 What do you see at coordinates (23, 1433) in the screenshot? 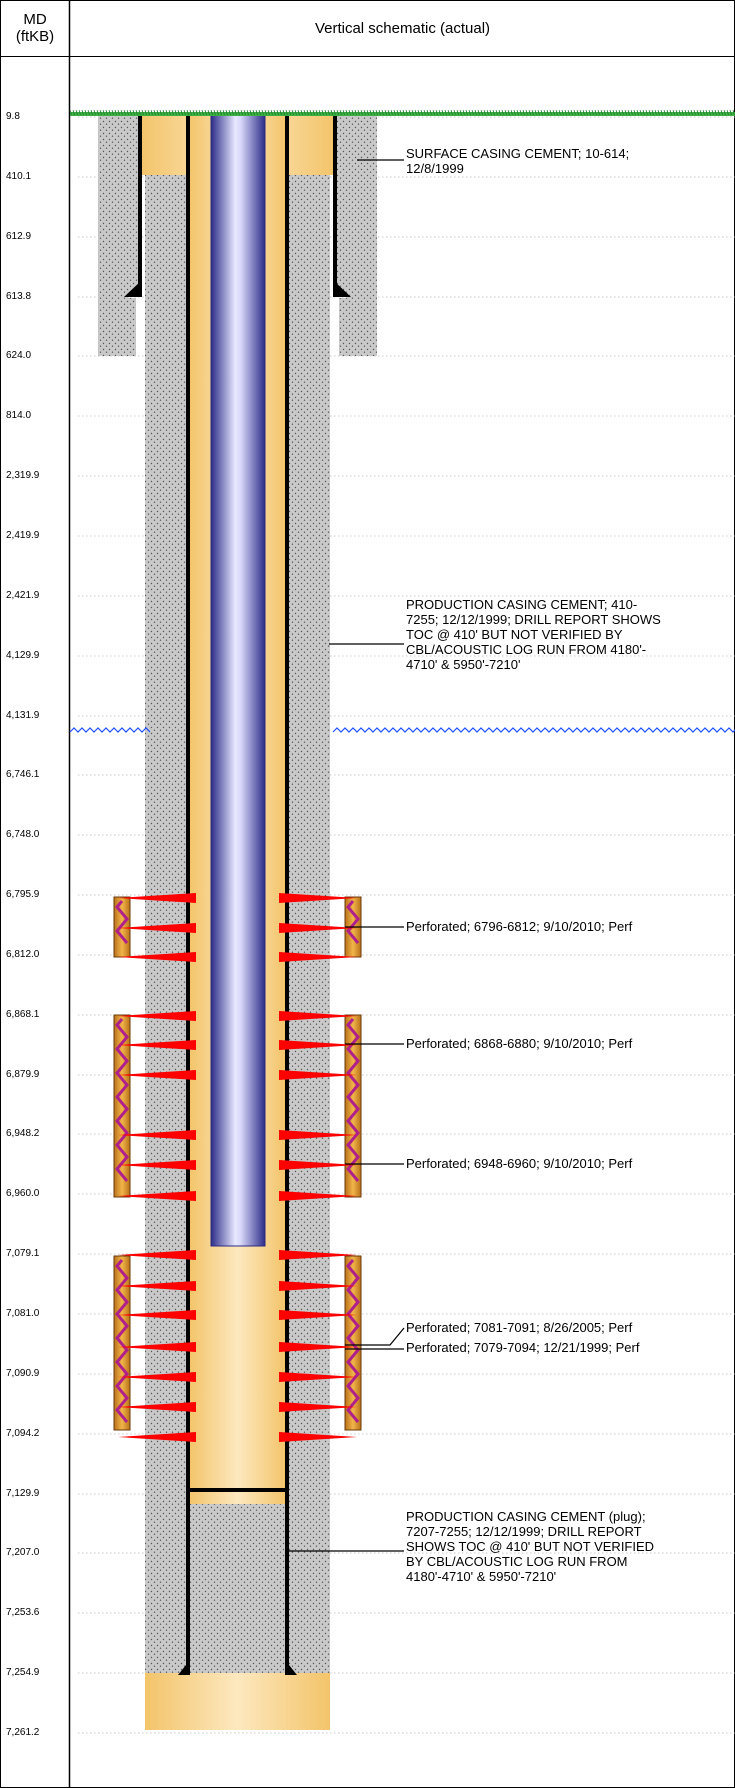
I see `depth-label: 7,094.2` at bounding box center [23, 1433].